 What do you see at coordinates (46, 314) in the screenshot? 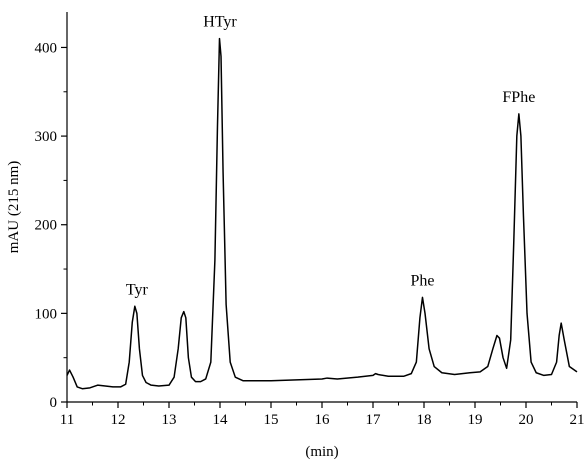
I see `y-tick-label: 100` at bounding box center [46, 314].